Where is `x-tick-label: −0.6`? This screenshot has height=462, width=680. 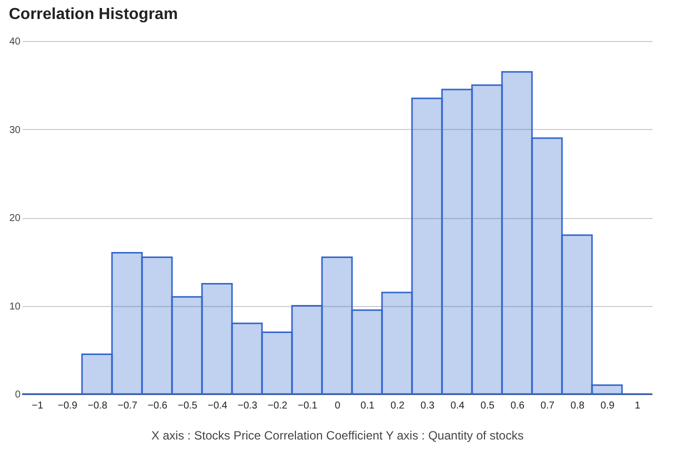
x-tick-label: −0.6 is located at coordinates (158, 406).